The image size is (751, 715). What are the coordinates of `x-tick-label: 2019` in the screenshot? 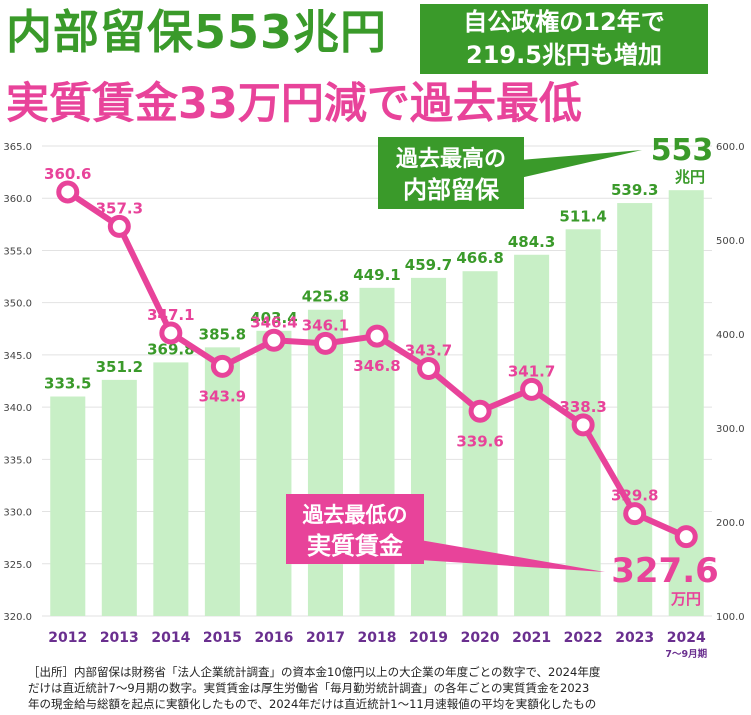 It's located at (428, 638).